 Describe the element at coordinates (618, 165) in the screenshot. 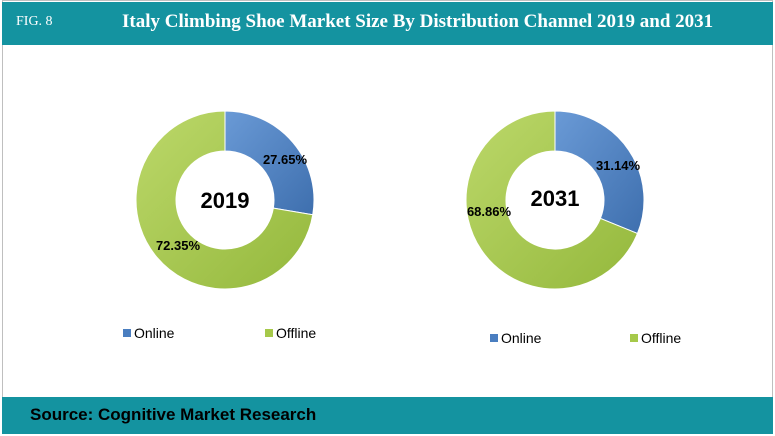

I see `data-label-online: 31.14%` at that location.